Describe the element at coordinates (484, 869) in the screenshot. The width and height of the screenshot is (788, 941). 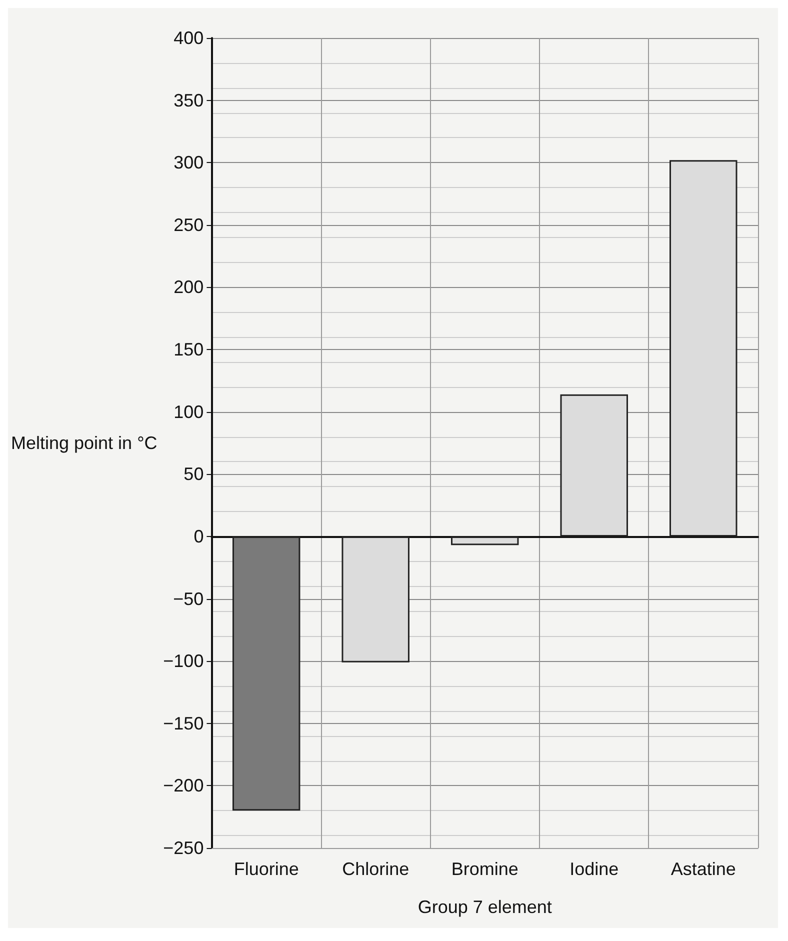
I see `x-tick-label: Bromine` at that location.